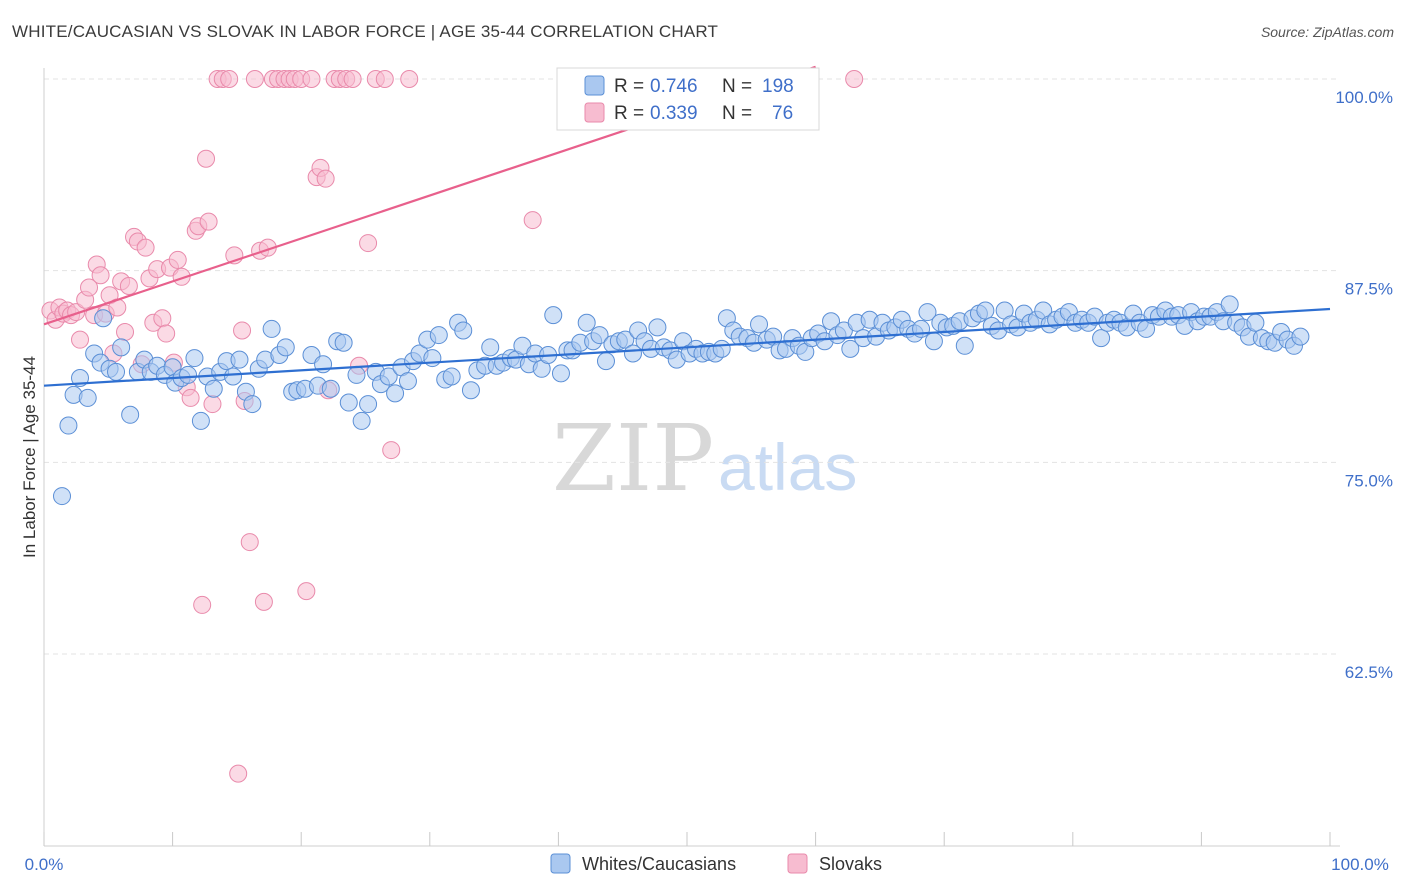 The image size is (1406, 892). I want to click on series-legend-swatch-whites, so click(560, 863).